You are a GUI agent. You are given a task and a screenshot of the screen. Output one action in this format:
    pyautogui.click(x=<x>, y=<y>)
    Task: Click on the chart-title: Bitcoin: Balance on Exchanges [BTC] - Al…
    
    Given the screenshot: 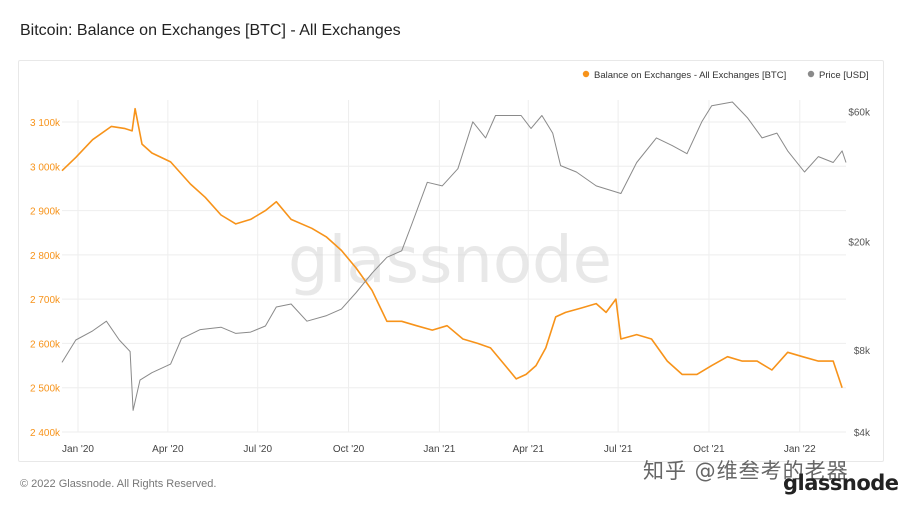 What is the action you would take?
    pyautogui.click(x=210, y=30)
    